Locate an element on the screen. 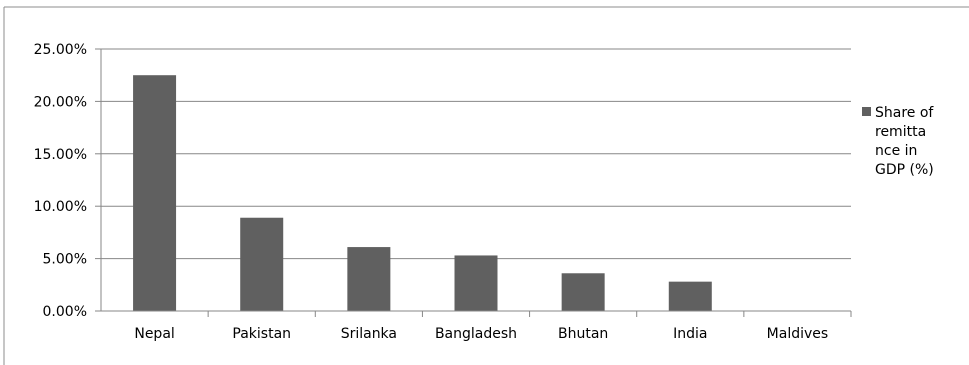 The width and height of the screenshot is (969, 365). bar-bangladesh is located at coordinates (476, 283).